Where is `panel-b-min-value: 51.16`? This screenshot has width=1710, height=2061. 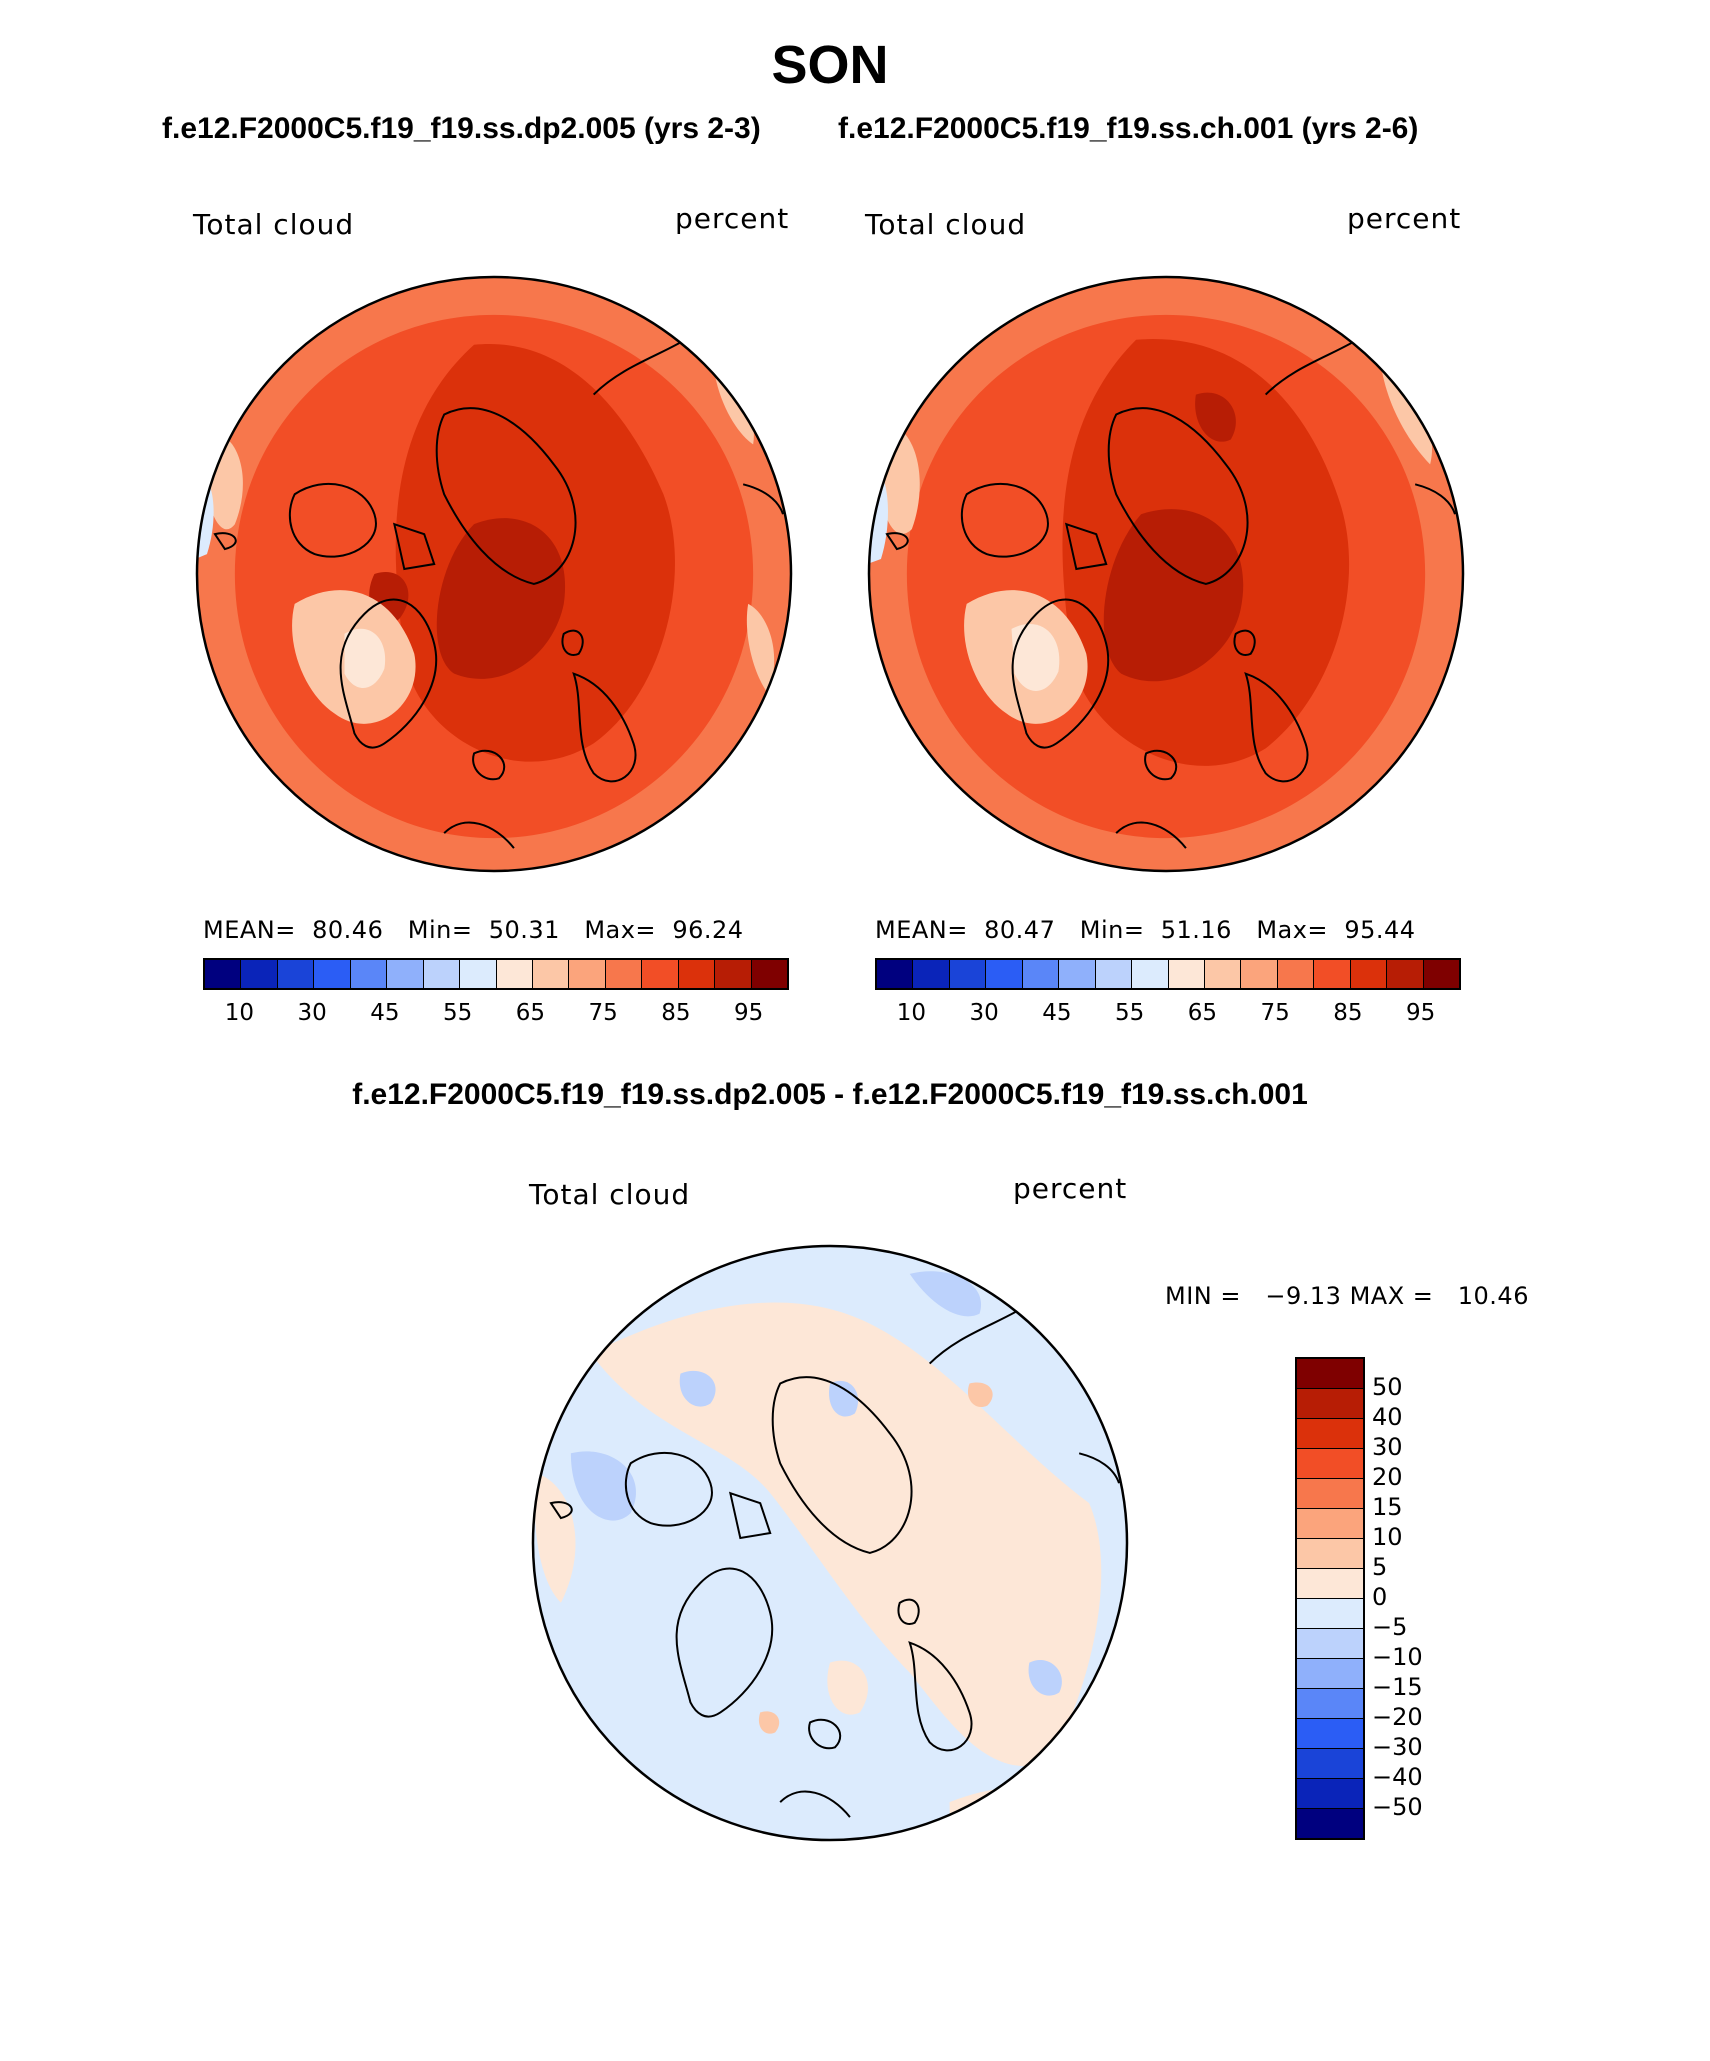
panel-b-min-value: 51.16 is located at coordinates (1196, 930).